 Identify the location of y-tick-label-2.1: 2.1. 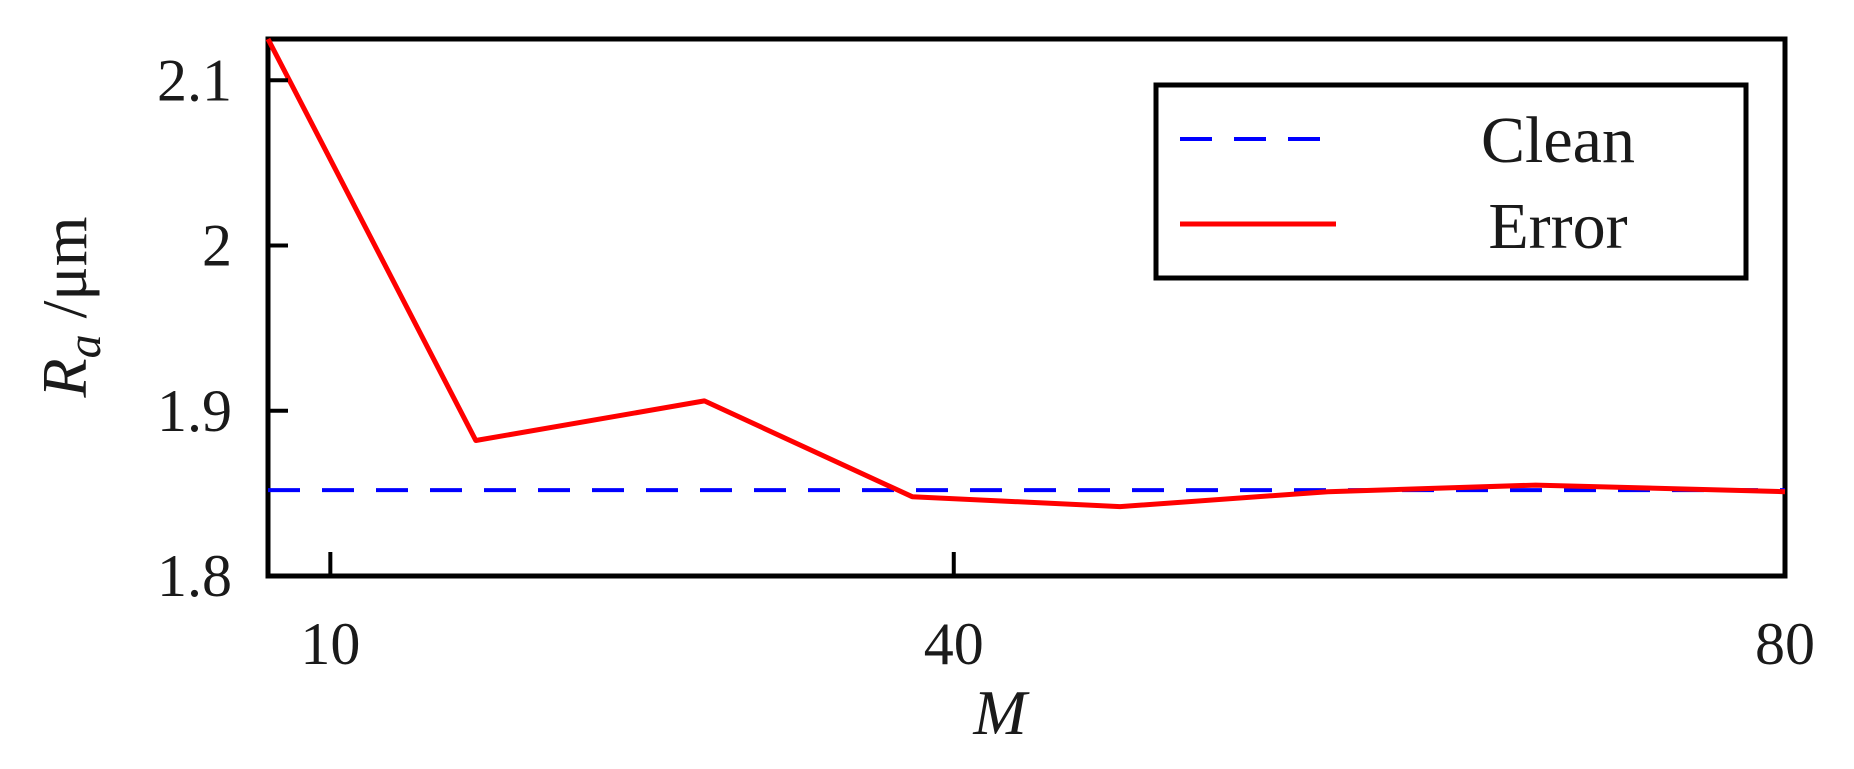
(194, 80).